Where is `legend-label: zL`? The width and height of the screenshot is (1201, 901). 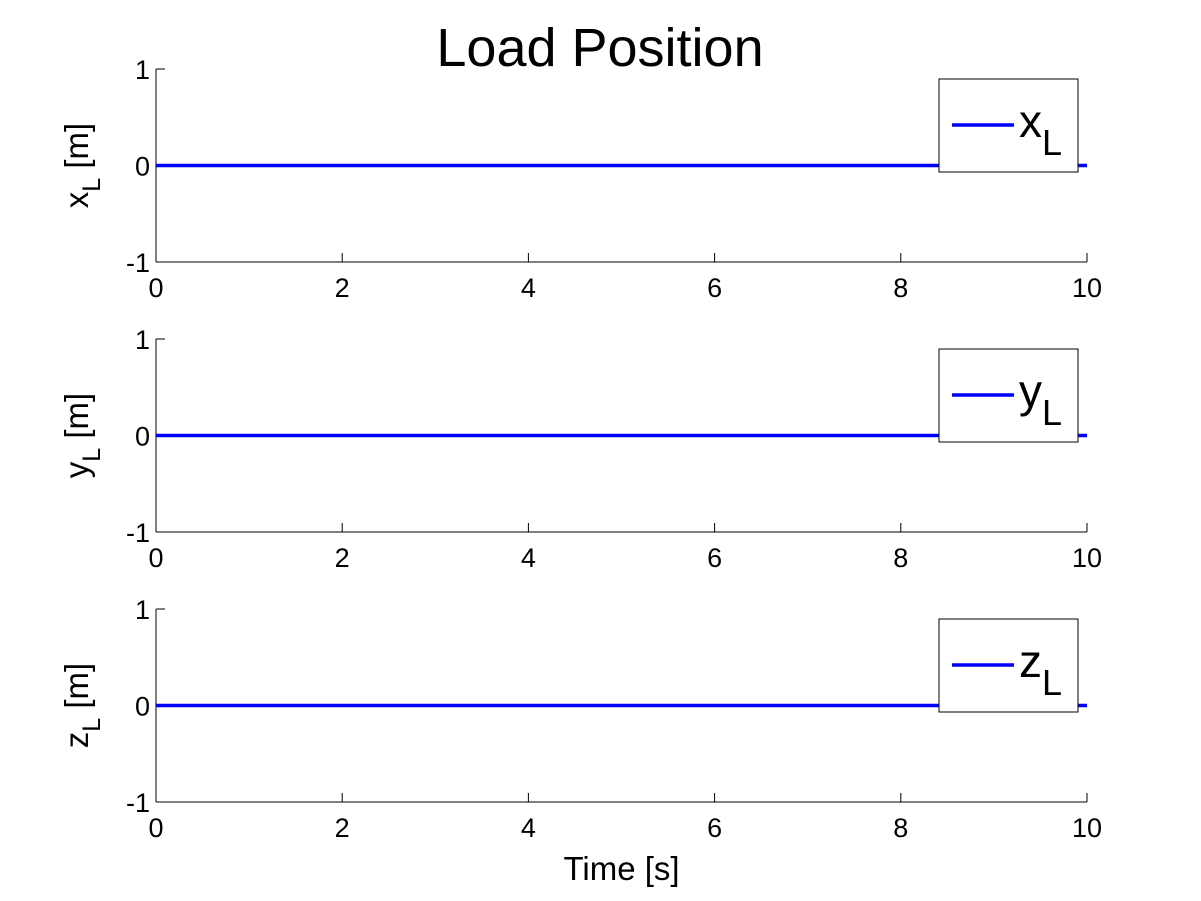
legend-label: zL is located at coordinates (1040, 669).